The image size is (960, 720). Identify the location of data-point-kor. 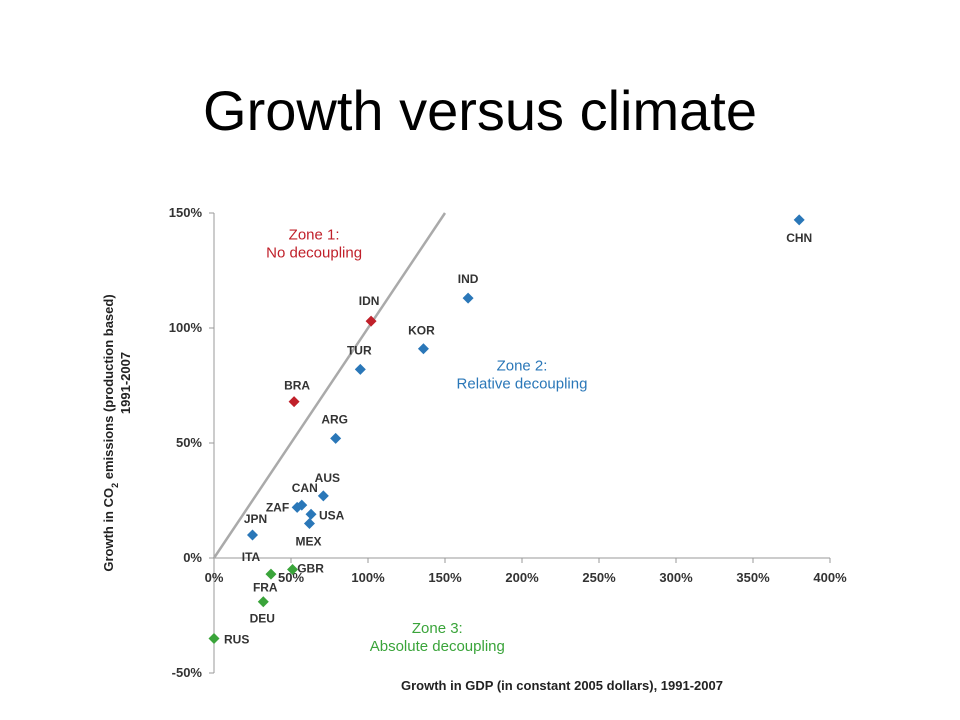
(423, 349).